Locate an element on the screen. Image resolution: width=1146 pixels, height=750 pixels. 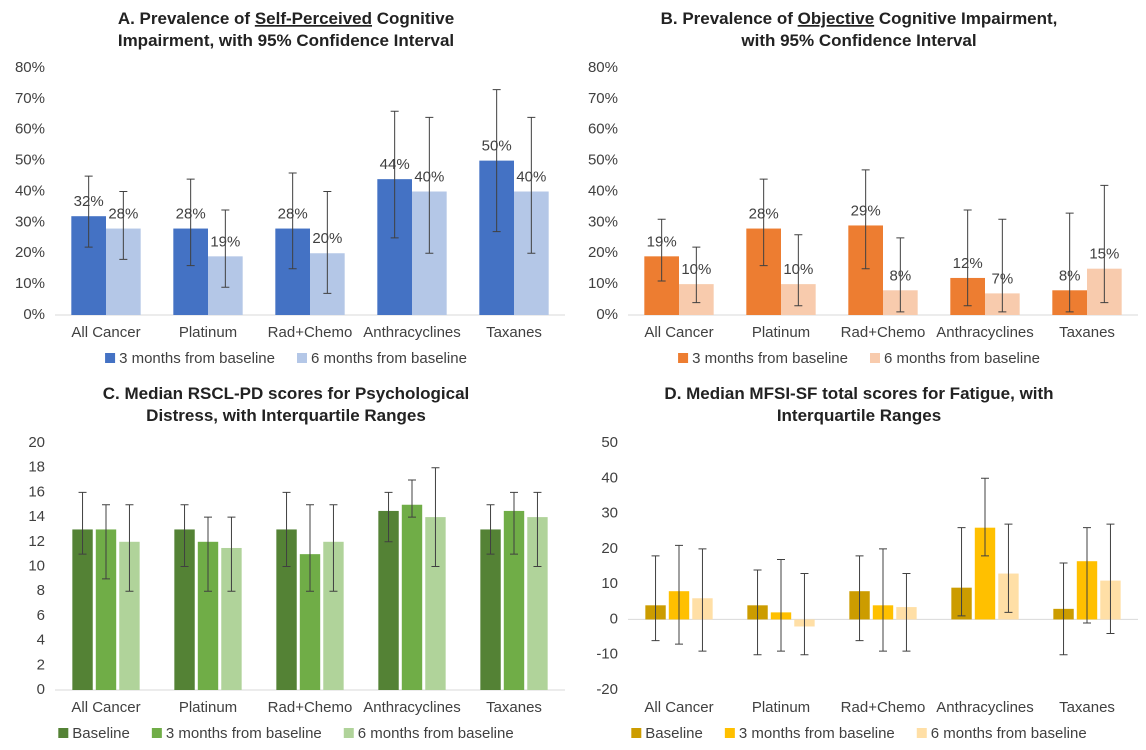
y-tick-label: 60% is located at coordinates (603, 129).